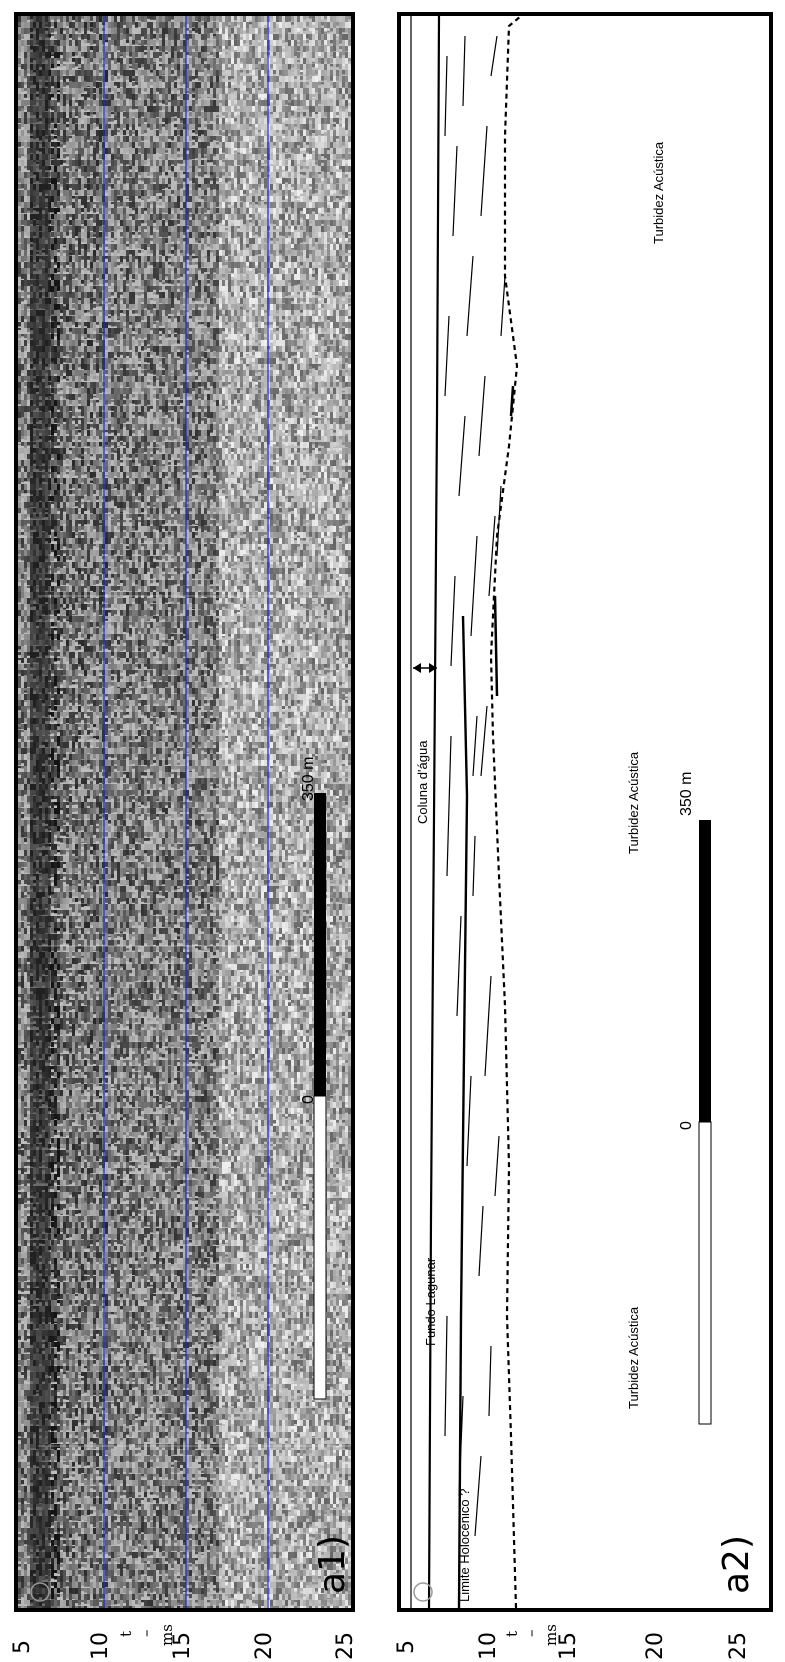 The width and height of the screenshot is (785, 1662). I want to click on strong-reflector, so click(496, 646).